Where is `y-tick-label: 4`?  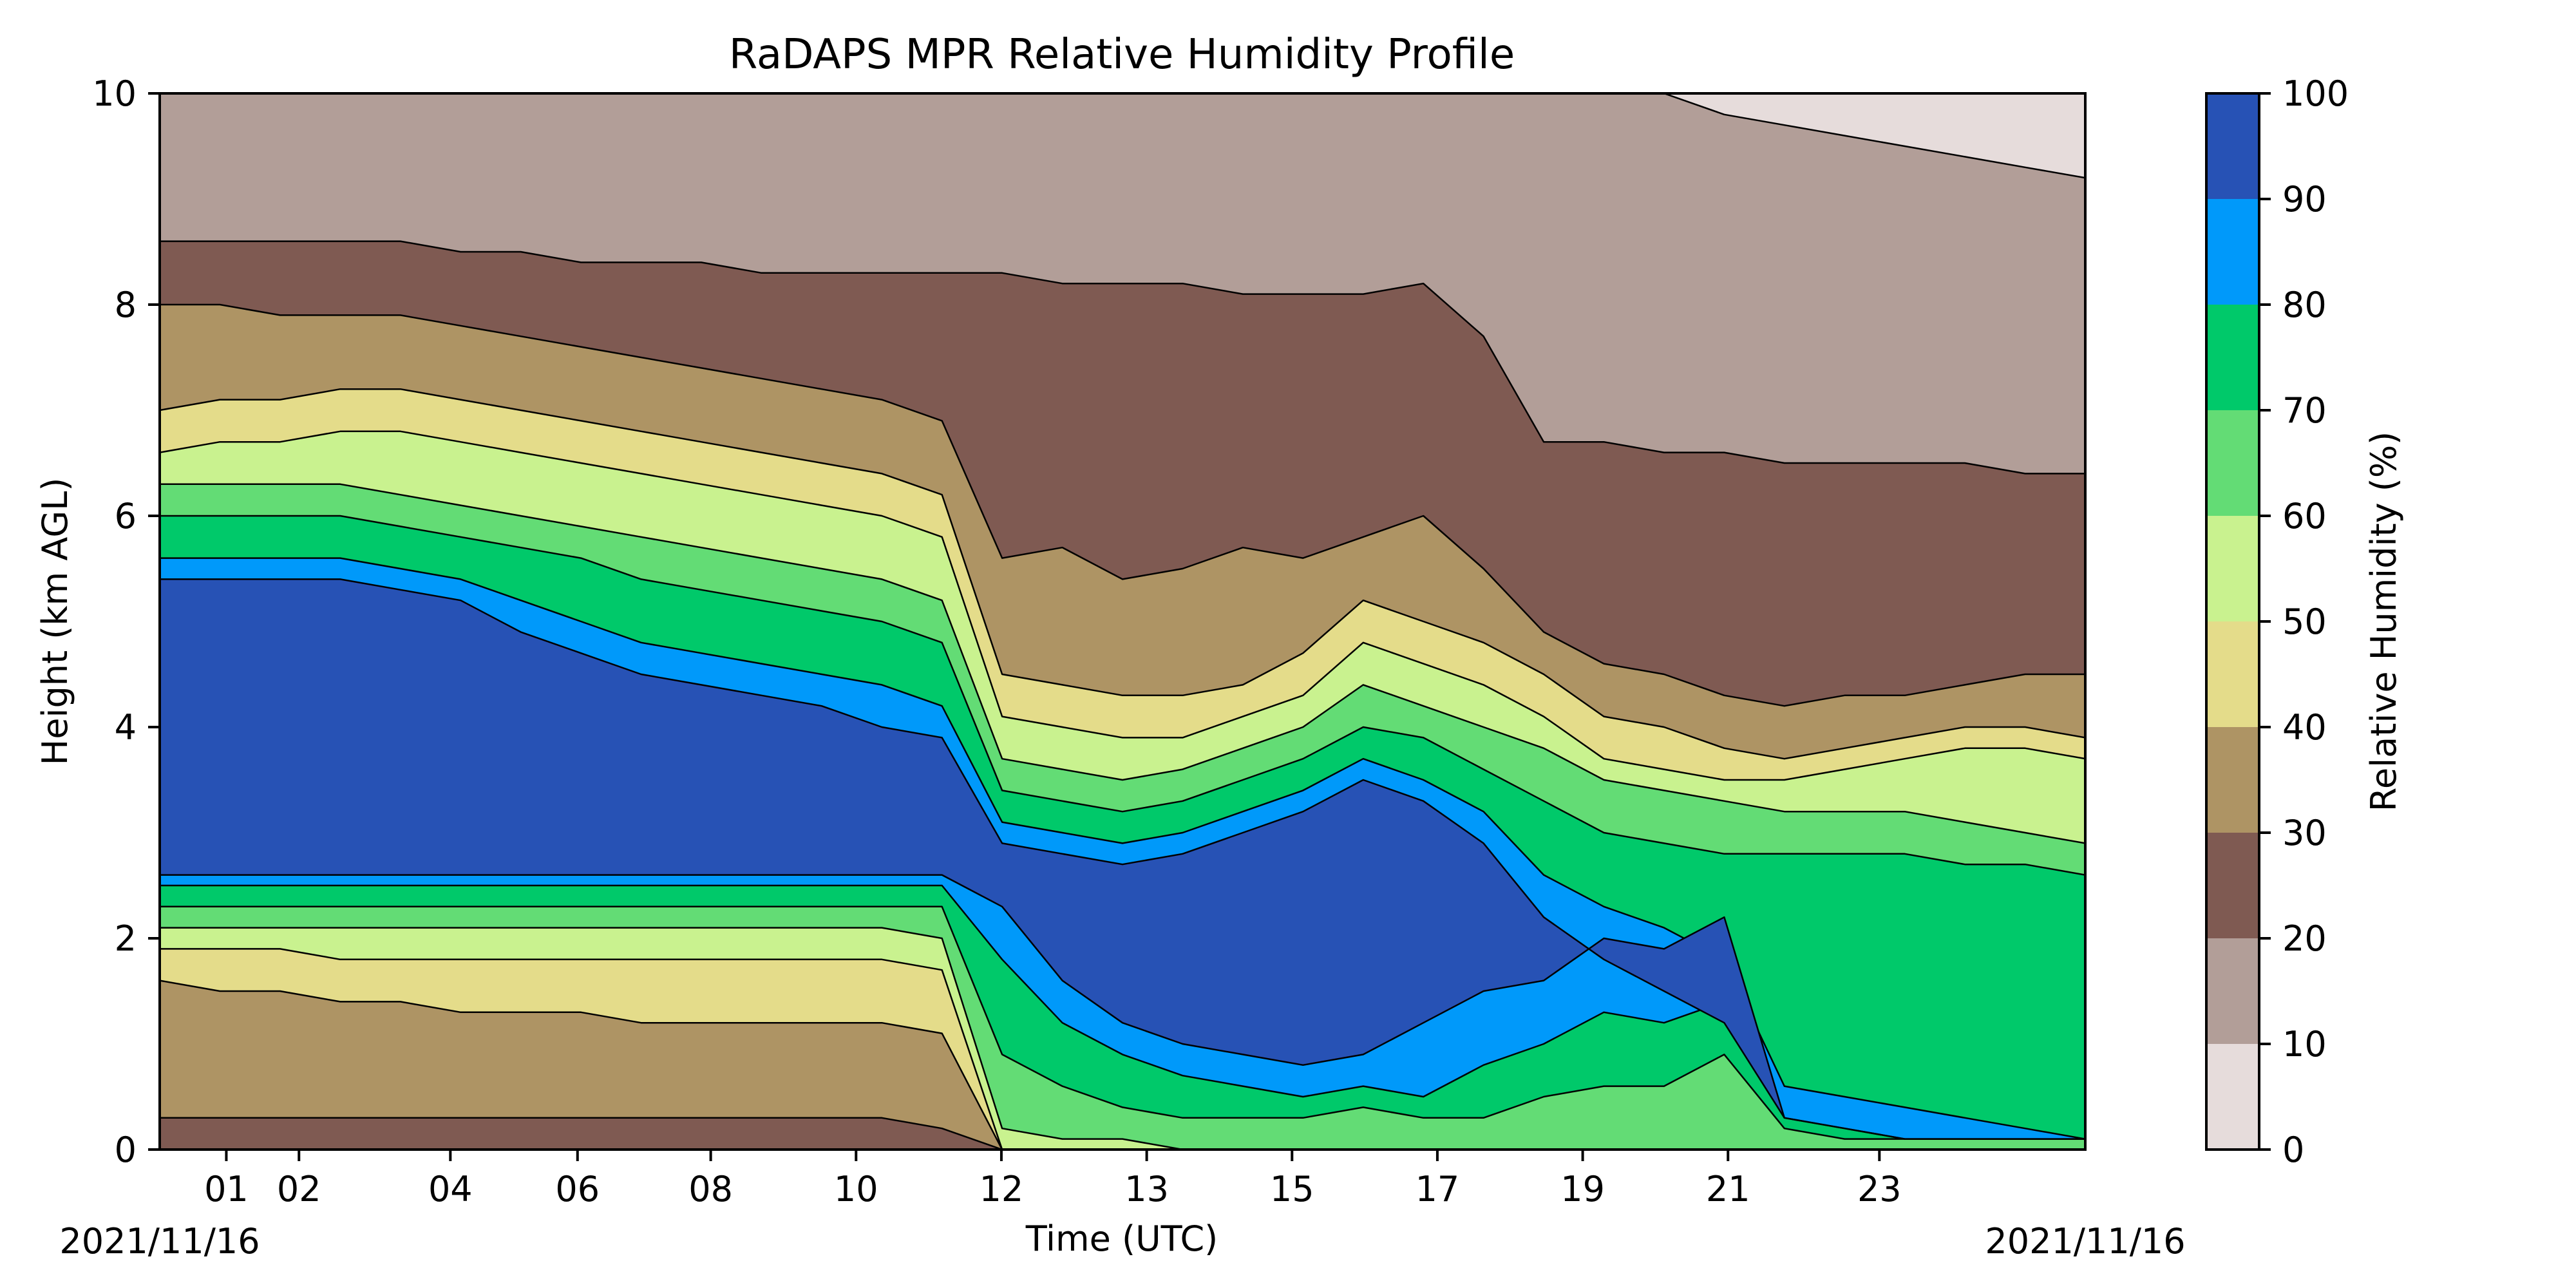 y-tick-label: 4 is located at coordinates (126, 727).